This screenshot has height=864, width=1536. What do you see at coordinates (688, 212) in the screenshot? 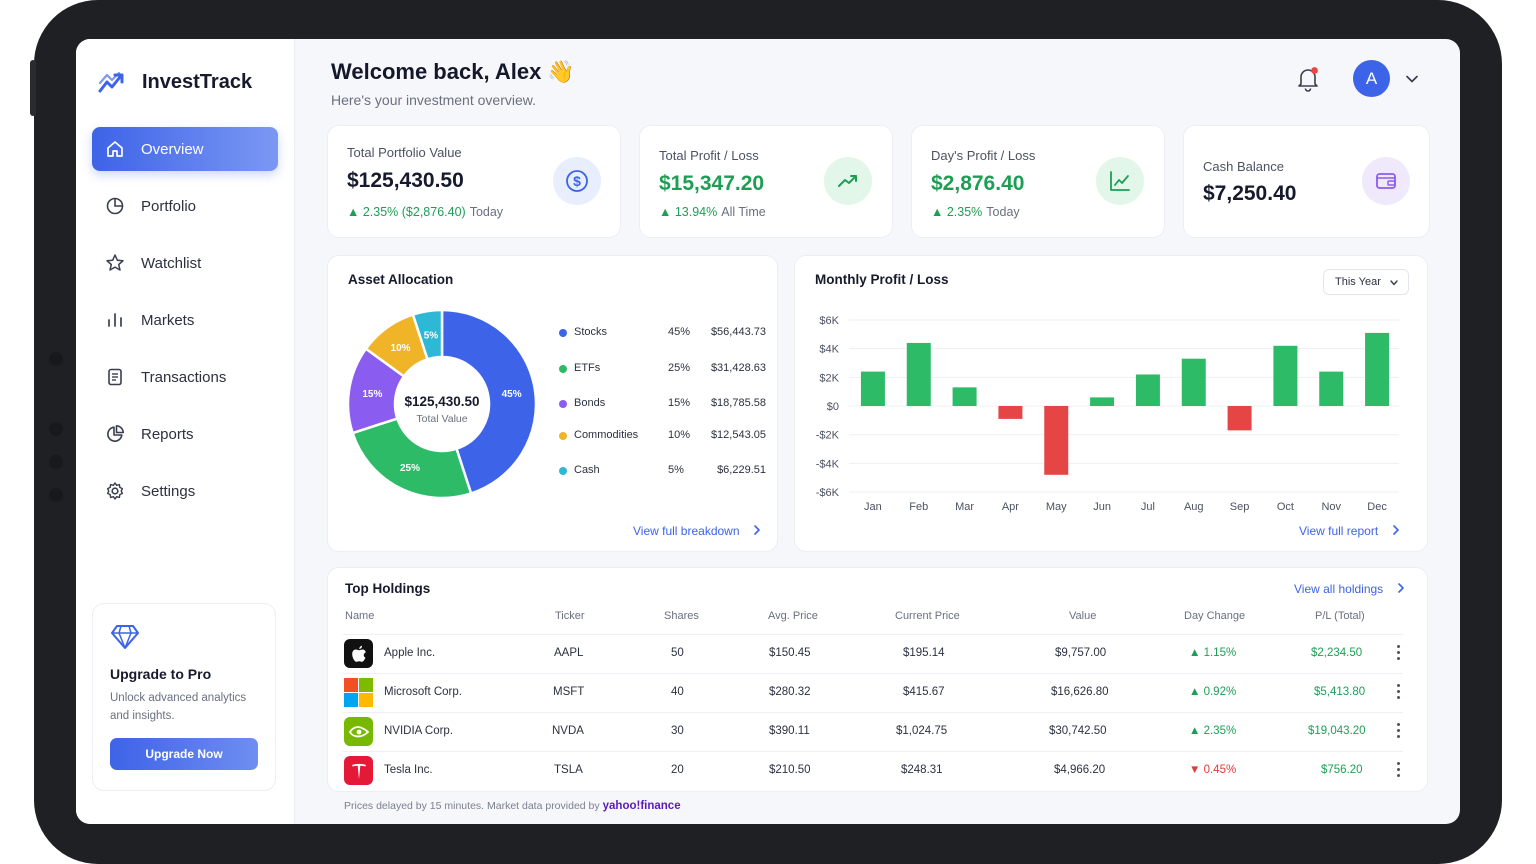
I see `stat-delta-value: ▲ 13.94%` at bounding box center [688, 212].